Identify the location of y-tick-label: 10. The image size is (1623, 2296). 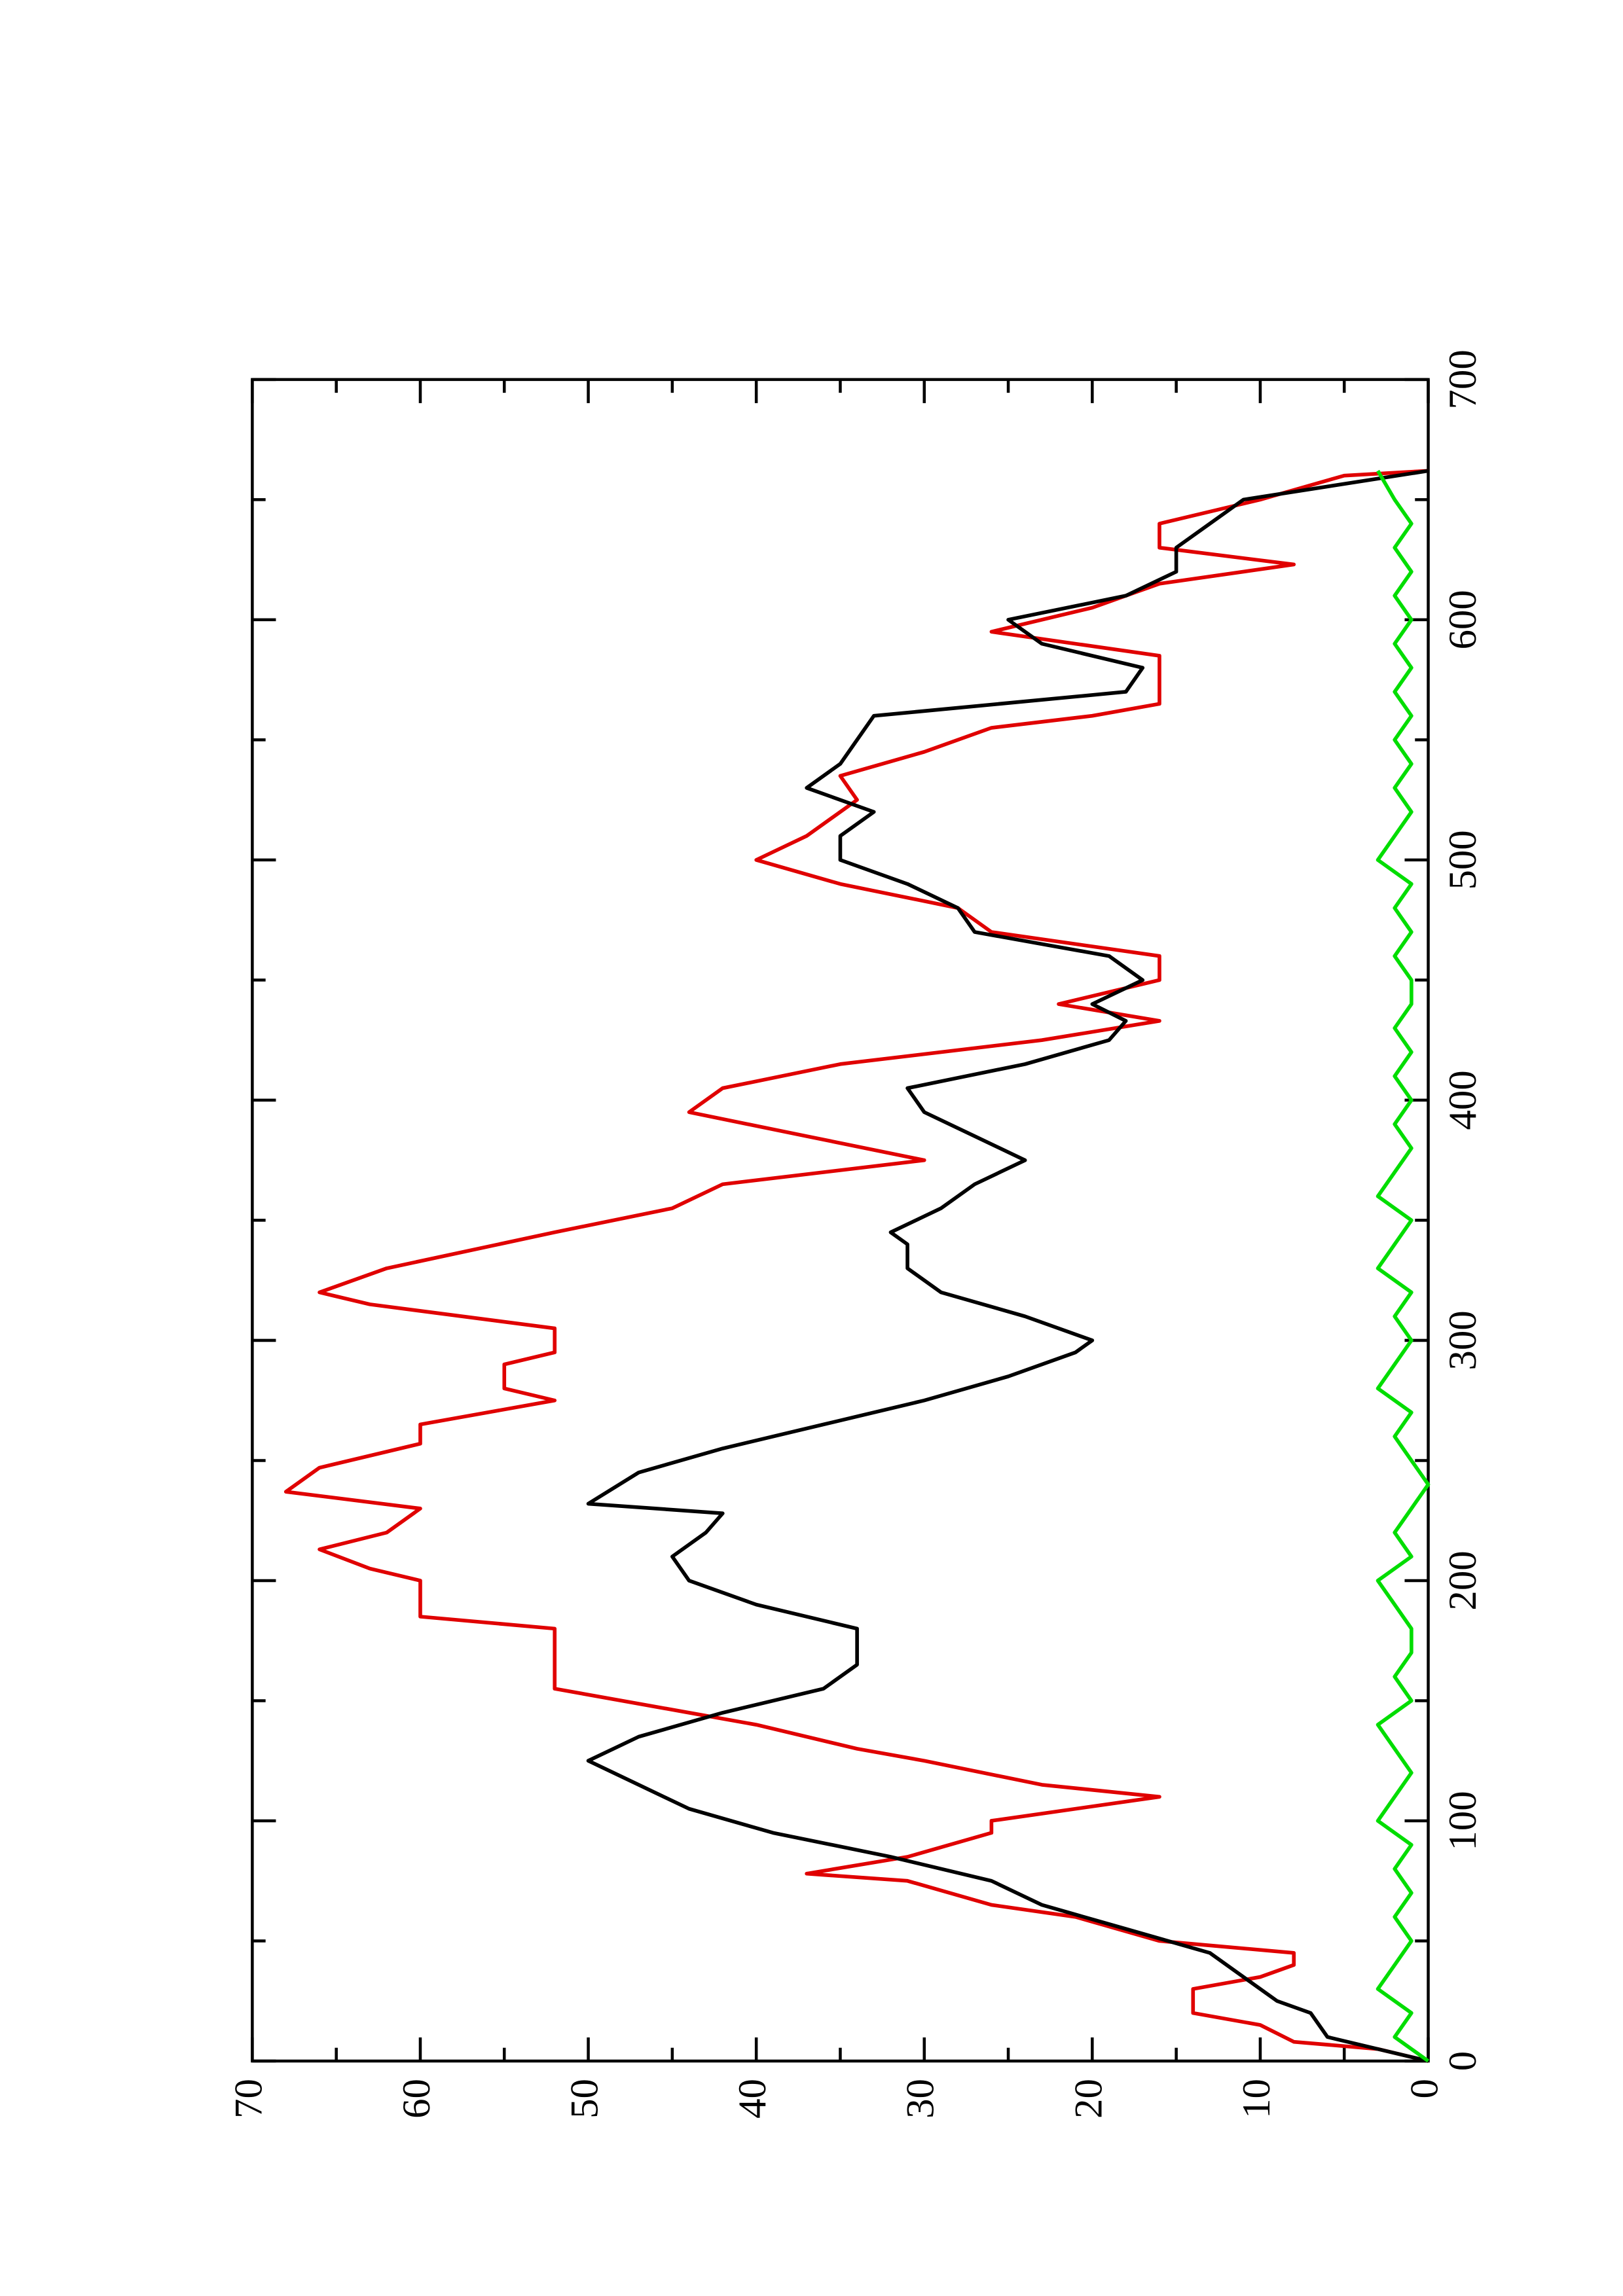
(1257, 2099).